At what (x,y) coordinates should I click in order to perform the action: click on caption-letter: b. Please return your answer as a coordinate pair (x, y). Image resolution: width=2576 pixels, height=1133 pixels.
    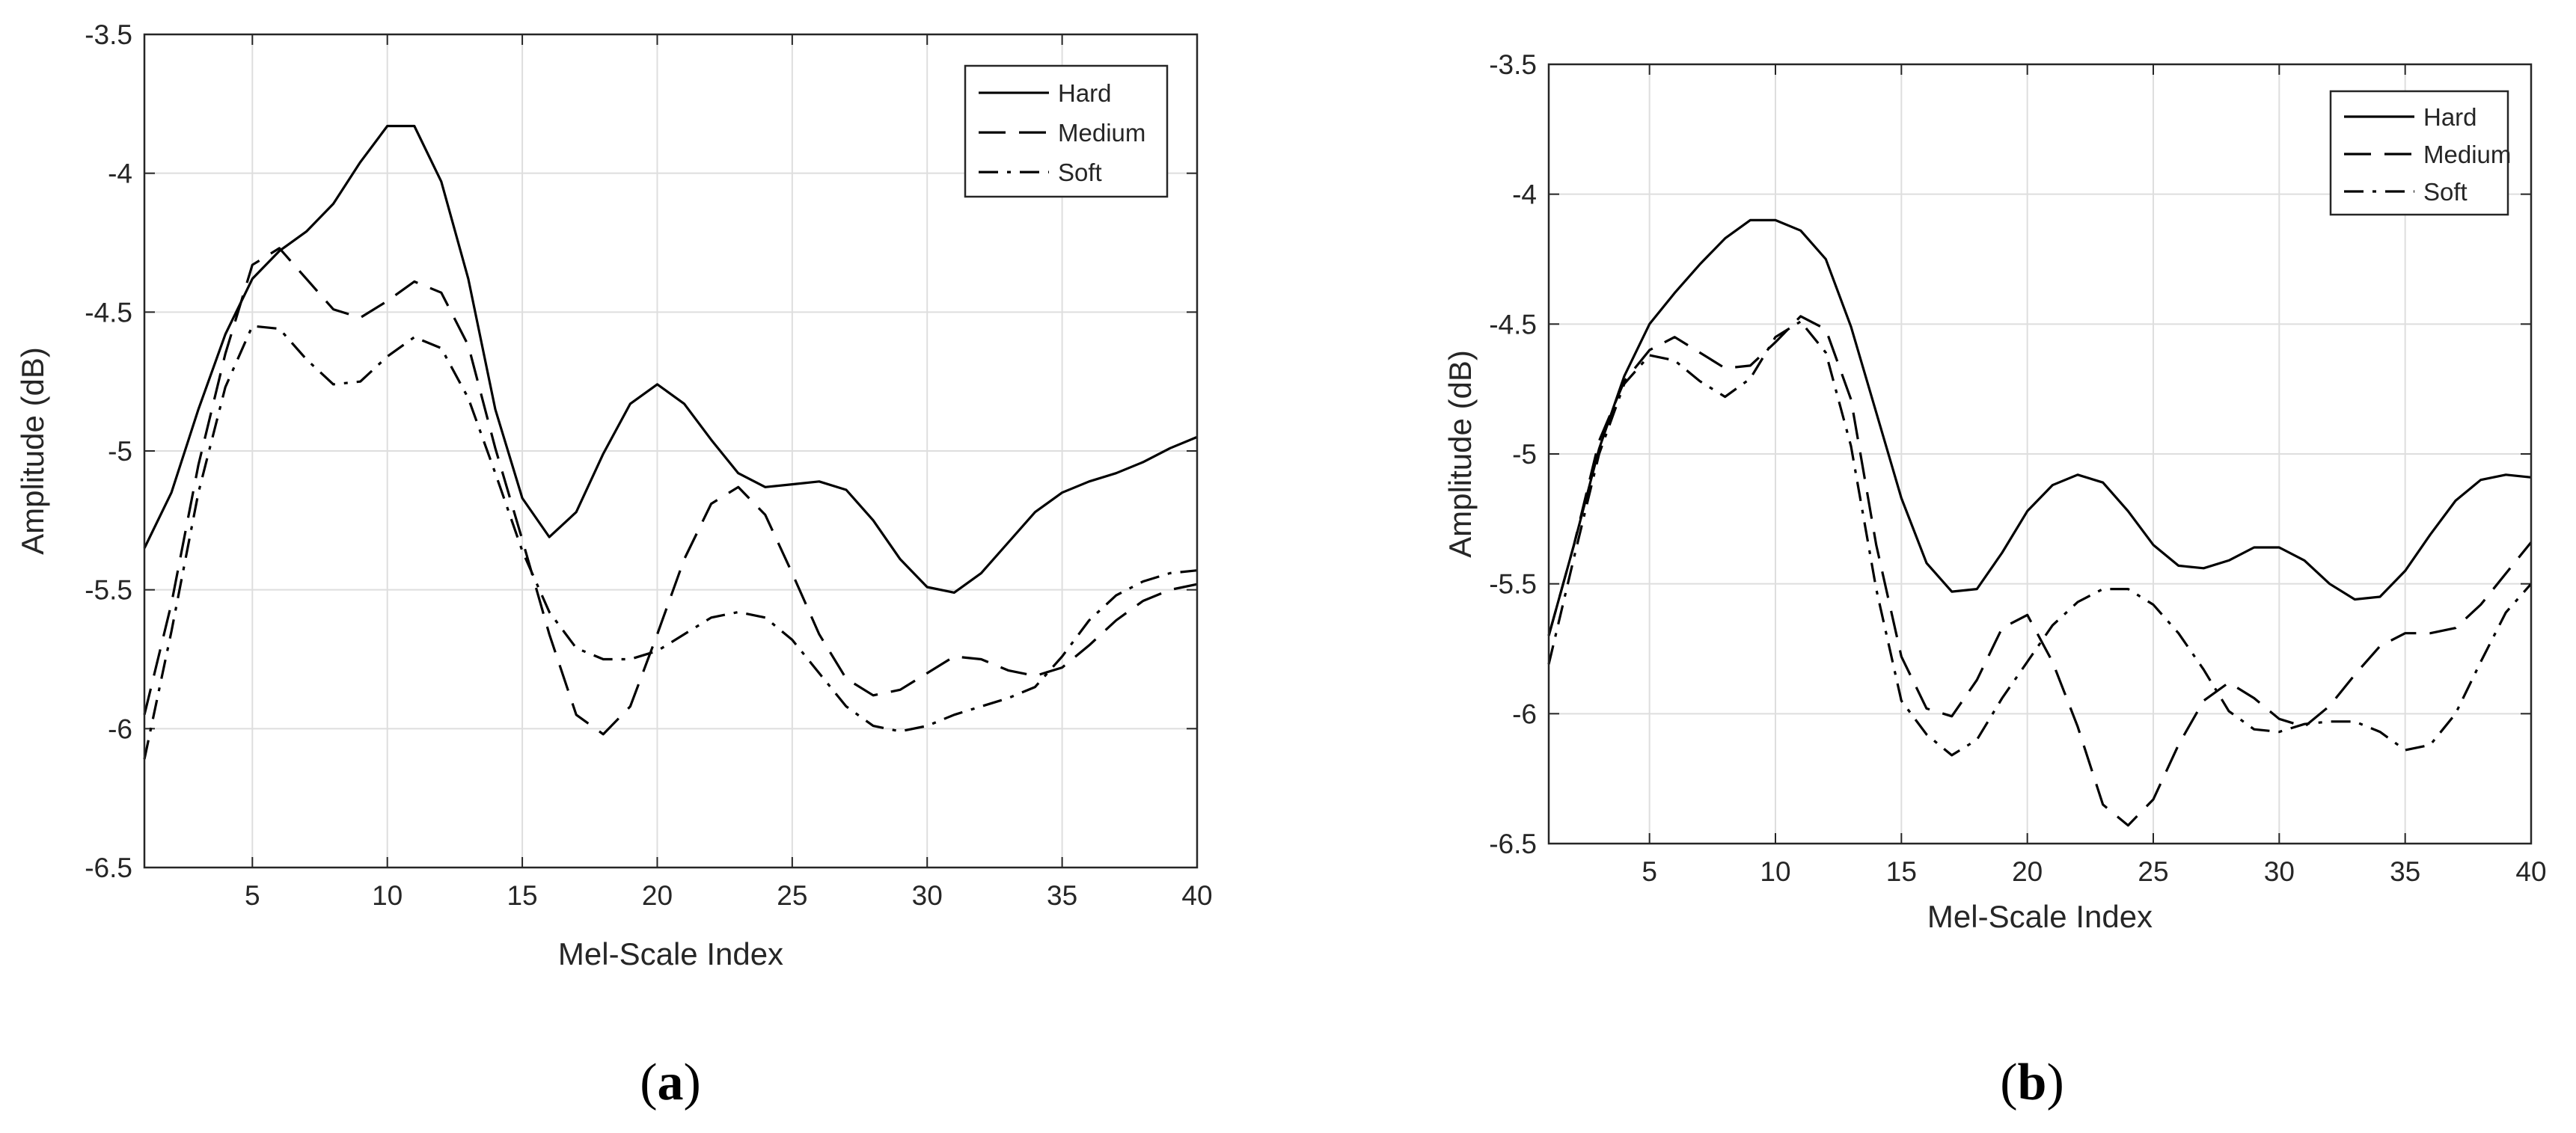
    Looking at the image, I should click on (2032, 1083).